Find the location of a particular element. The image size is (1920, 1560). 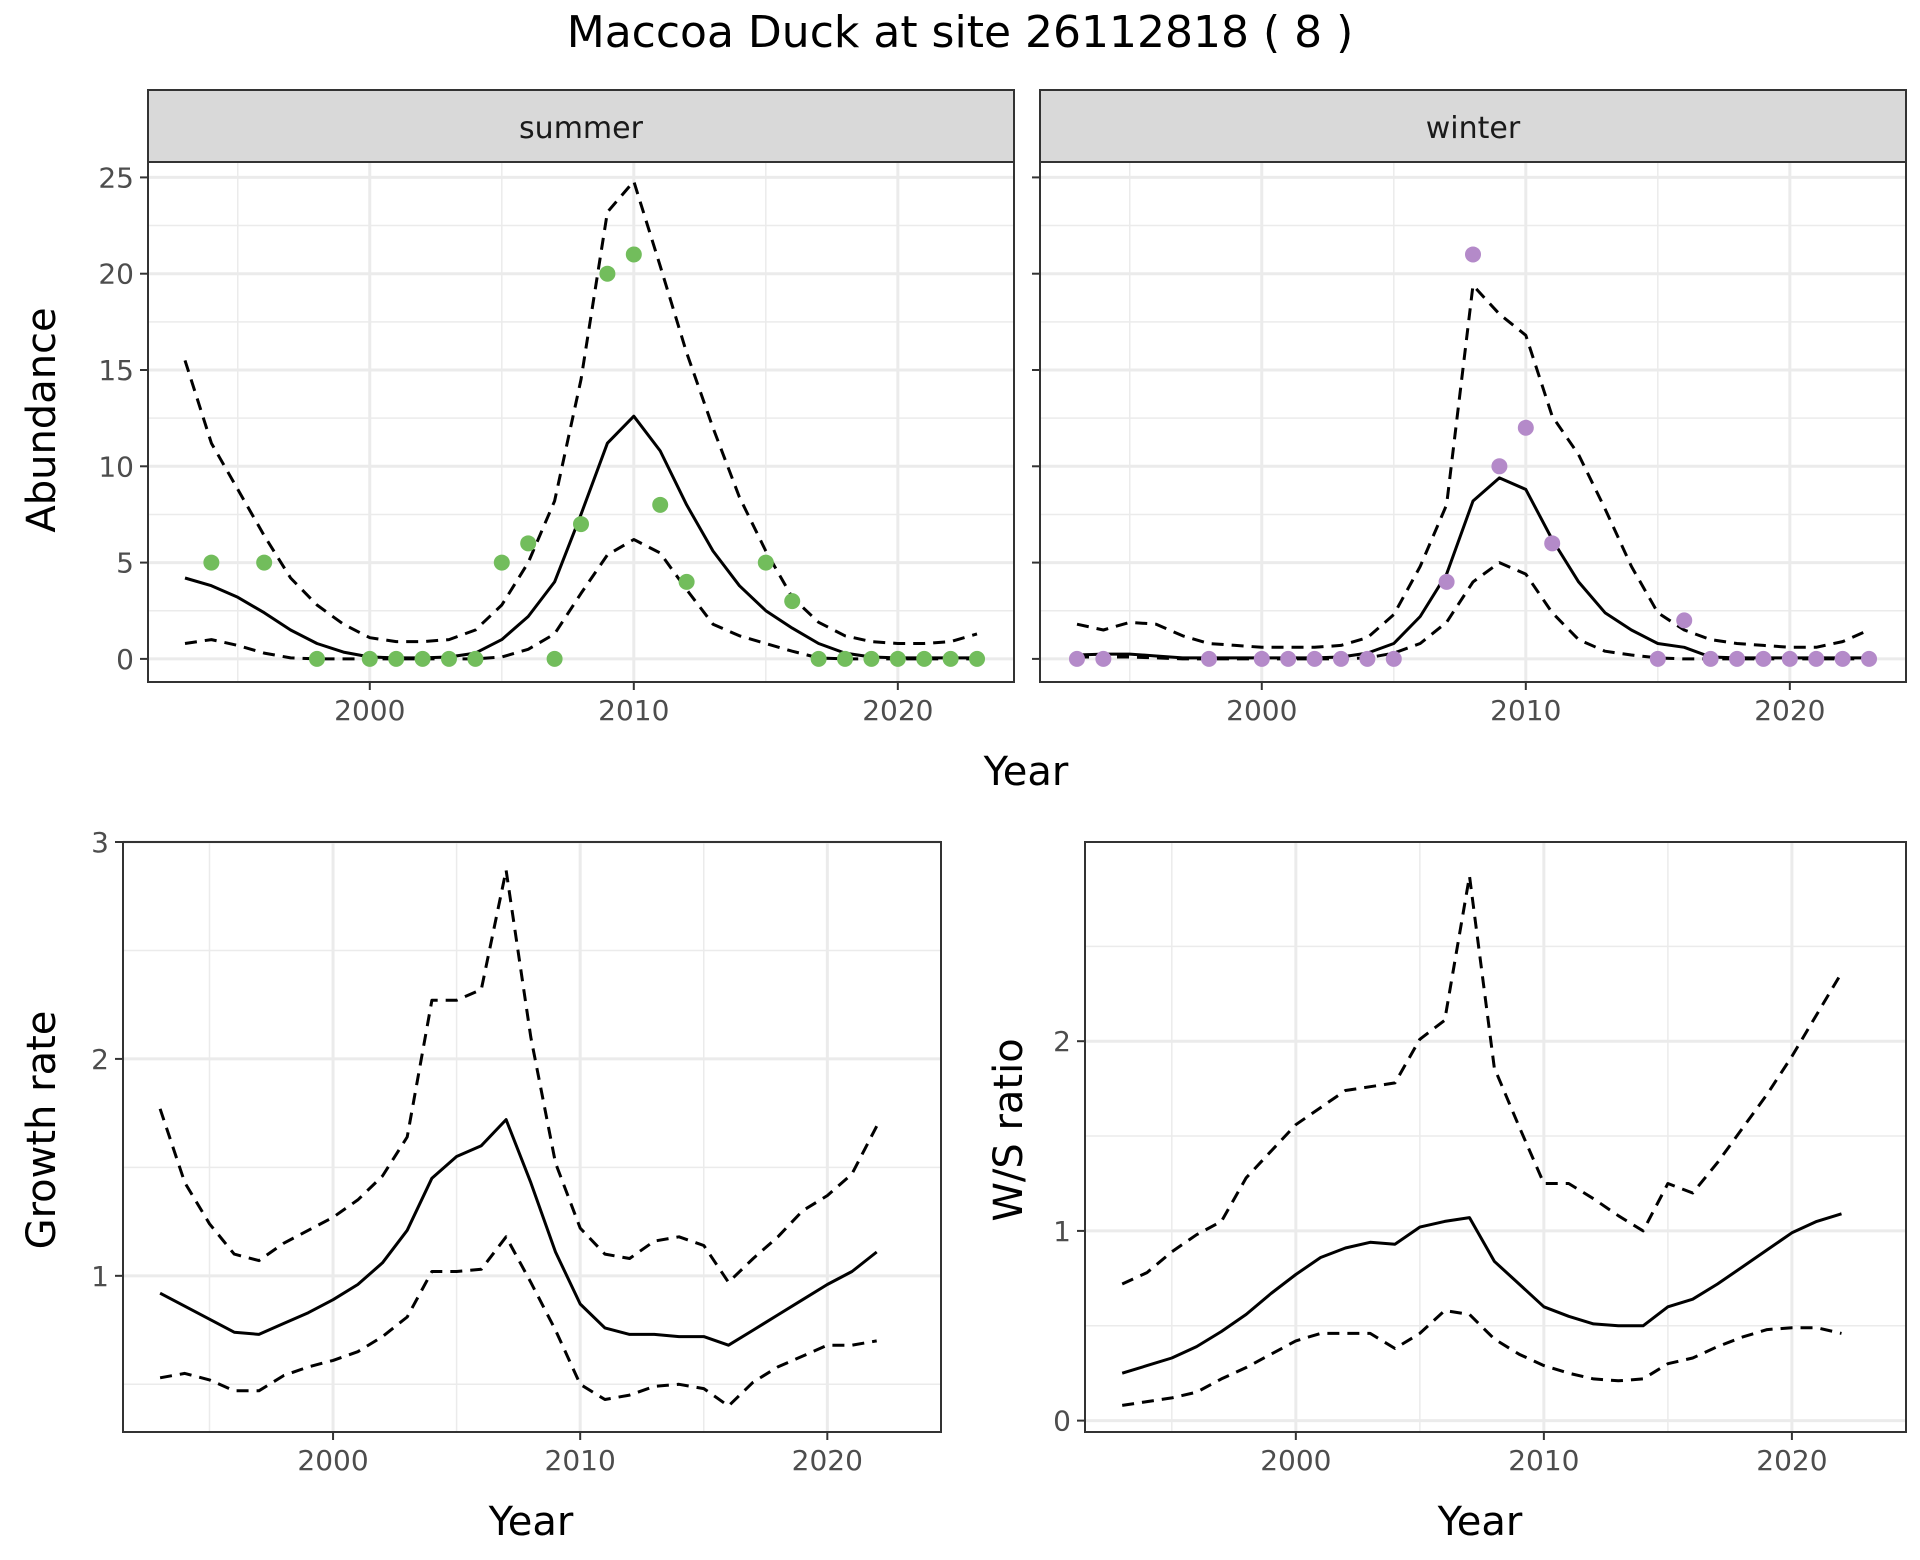

y-tick-label: 10 is located at coordinates (116, 466).